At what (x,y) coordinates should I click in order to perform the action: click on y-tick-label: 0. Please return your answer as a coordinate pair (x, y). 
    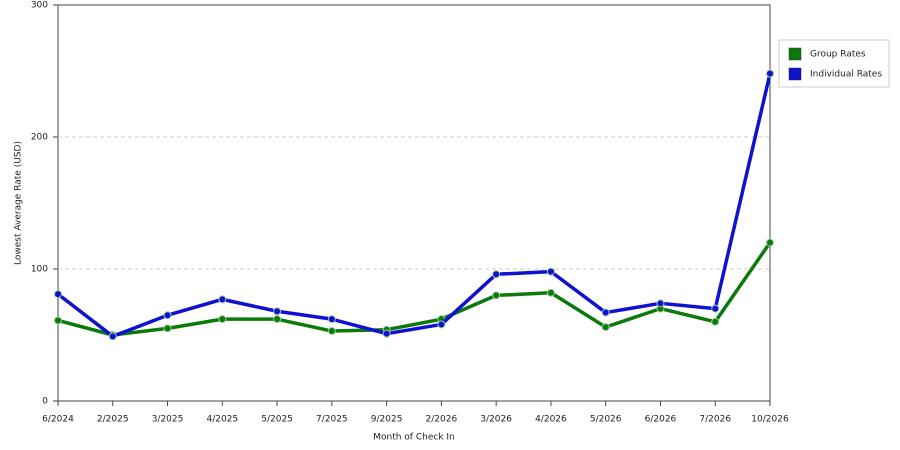
    Looking at the image, I should click on (45, 402).